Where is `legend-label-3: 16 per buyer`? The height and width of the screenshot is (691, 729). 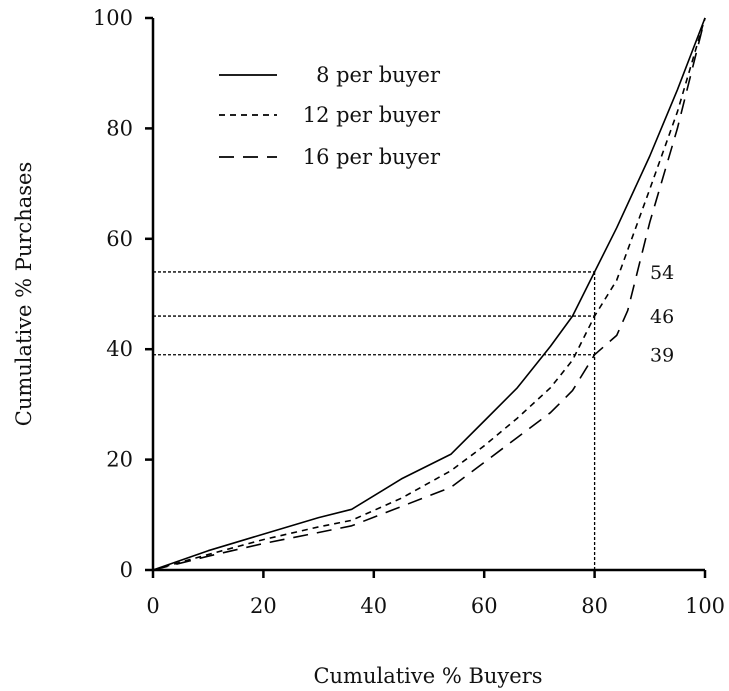
legend-label-3: 16 per buyer is located at coordinates (372, 157).